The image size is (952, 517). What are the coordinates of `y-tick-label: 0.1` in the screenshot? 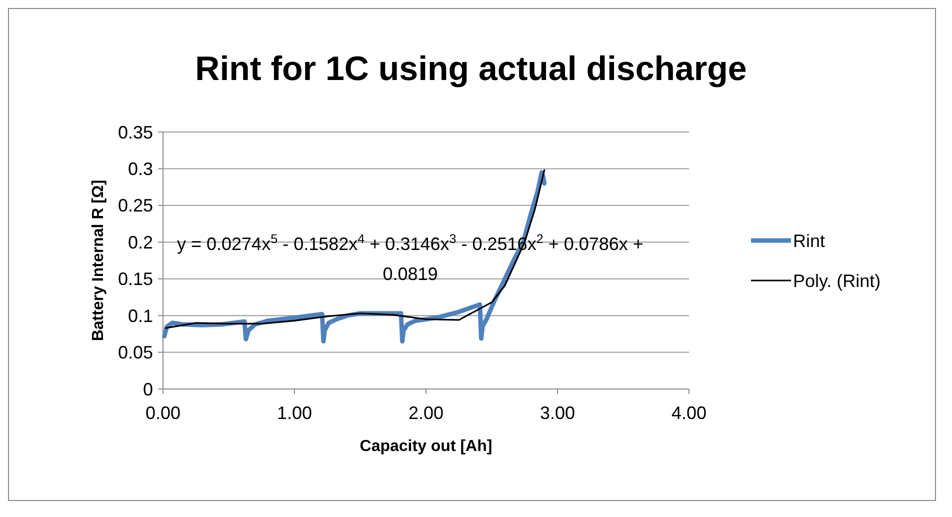 It's located at (140, 316).